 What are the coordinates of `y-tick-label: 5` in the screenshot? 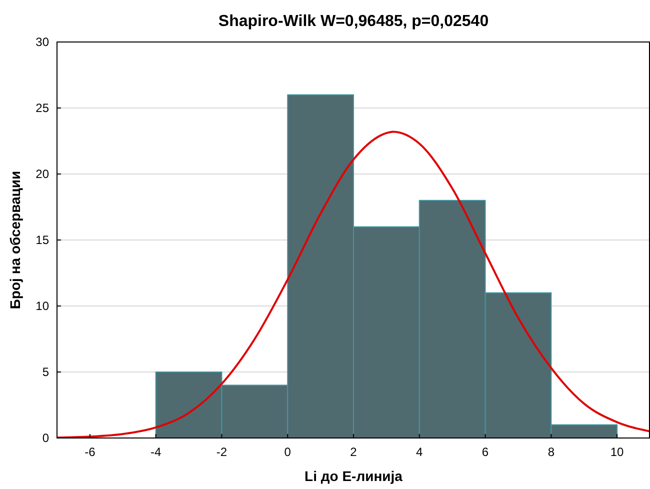 It's located at (46, 372).